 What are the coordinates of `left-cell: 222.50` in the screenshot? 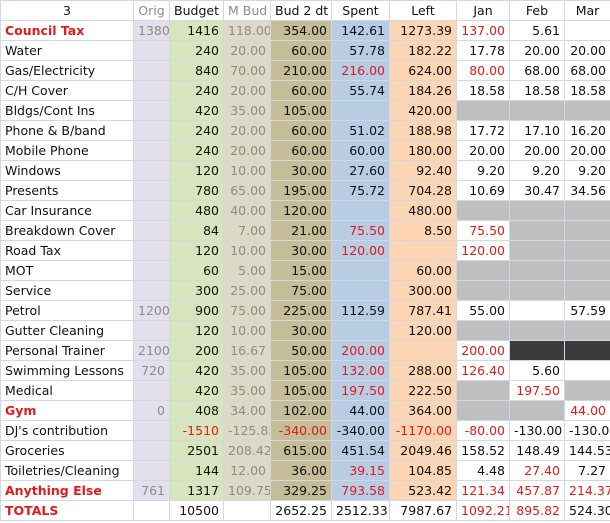 It's located at (423, 390).